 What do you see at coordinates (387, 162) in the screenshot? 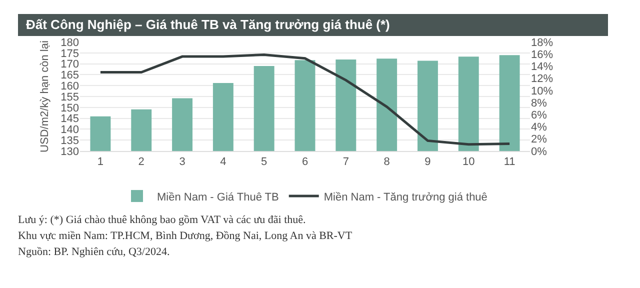
I see `x-tick-label: 8` at bounding box center [387, 162].